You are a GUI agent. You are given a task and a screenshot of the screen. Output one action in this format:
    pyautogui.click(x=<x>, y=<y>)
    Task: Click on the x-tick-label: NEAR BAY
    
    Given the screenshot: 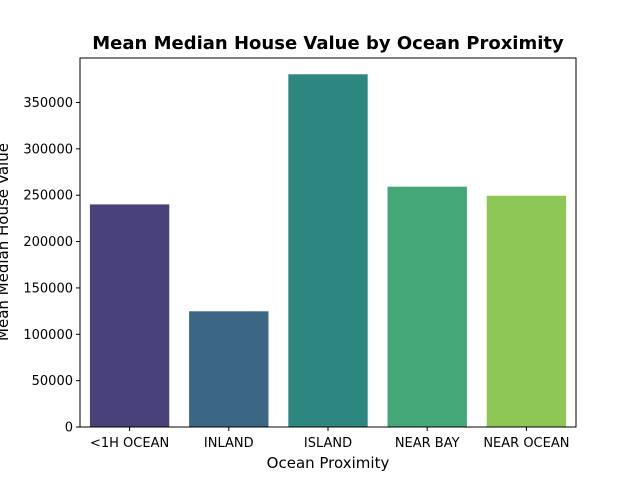 What is the action you would take?
    pyautogui.click(x=427, y=443)
    